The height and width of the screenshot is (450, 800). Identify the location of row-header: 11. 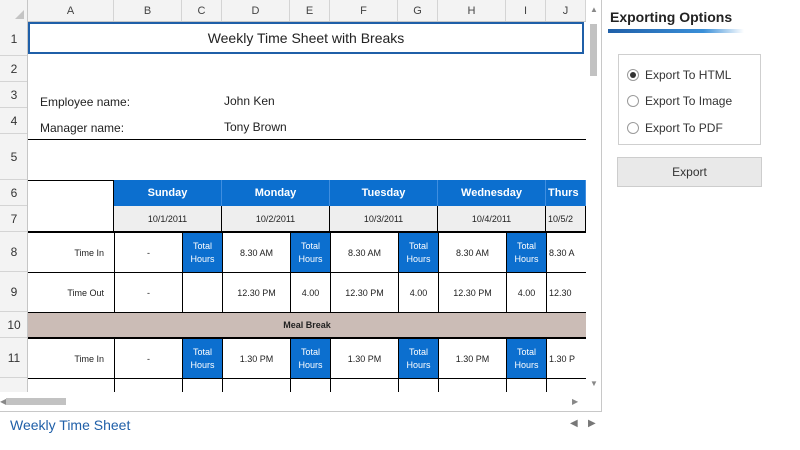
(13, 358).